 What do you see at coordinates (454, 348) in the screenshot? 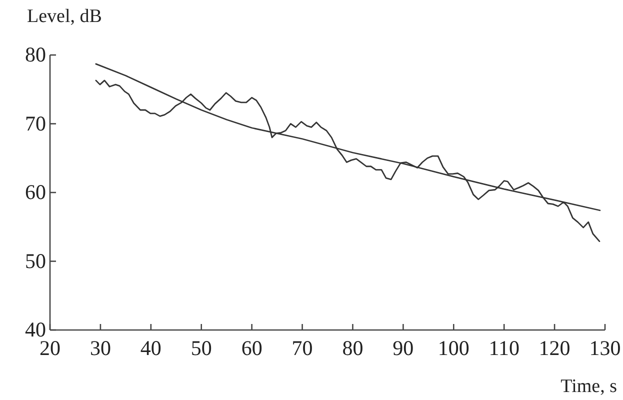
I see `x-tick-label: 100` at bounding box center [454, 348].